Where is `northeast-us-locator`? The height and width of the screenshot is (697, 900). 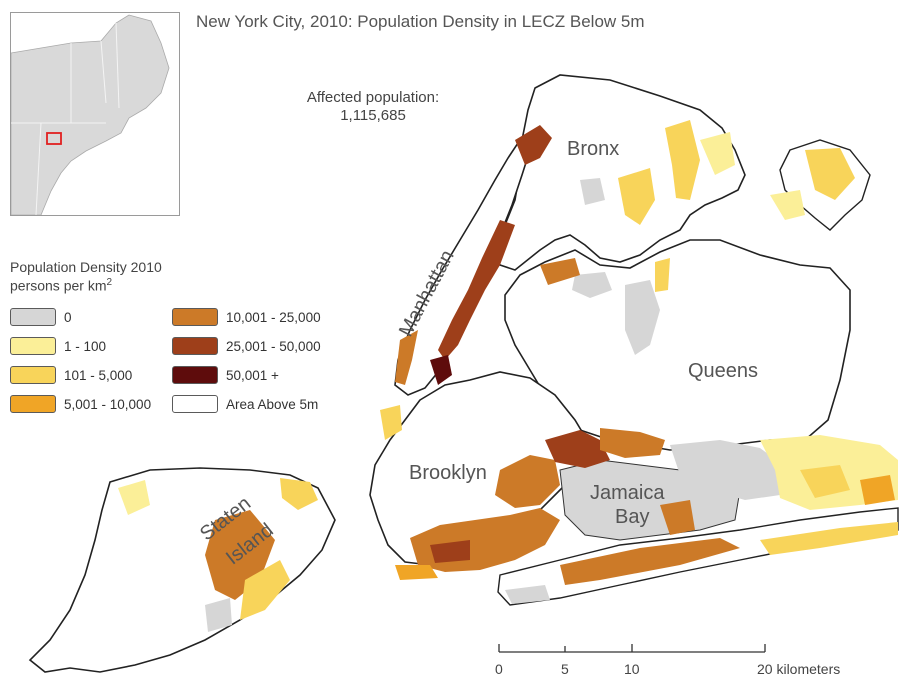 northeast-us-locator is located at coordinates (90, 115).